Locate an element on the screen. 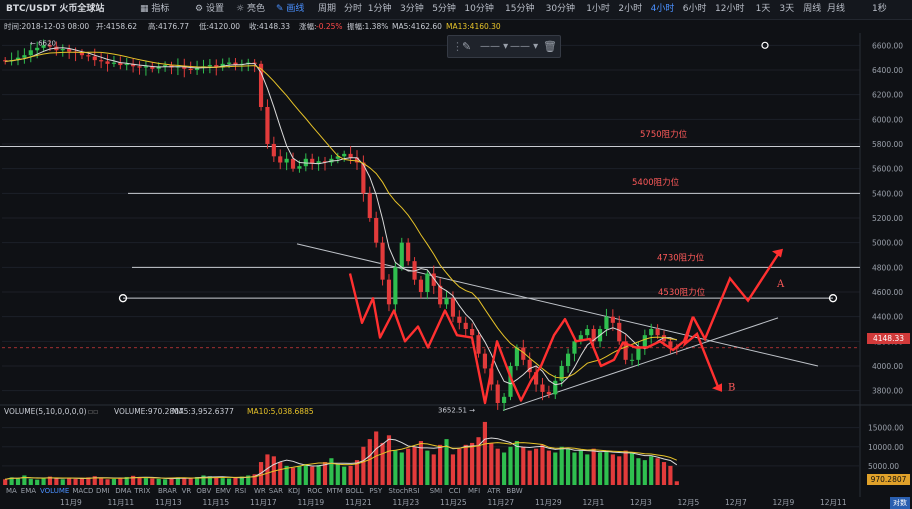  settings-button: ⚙ 设置 is located at coordinates (209, 9).